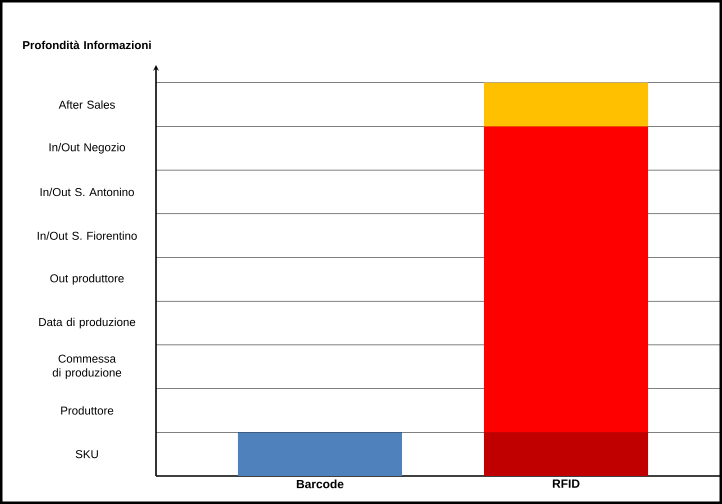  Describe the element at coordinates (86, 104) in the screenshot. I see `text: After Sales` at that location.